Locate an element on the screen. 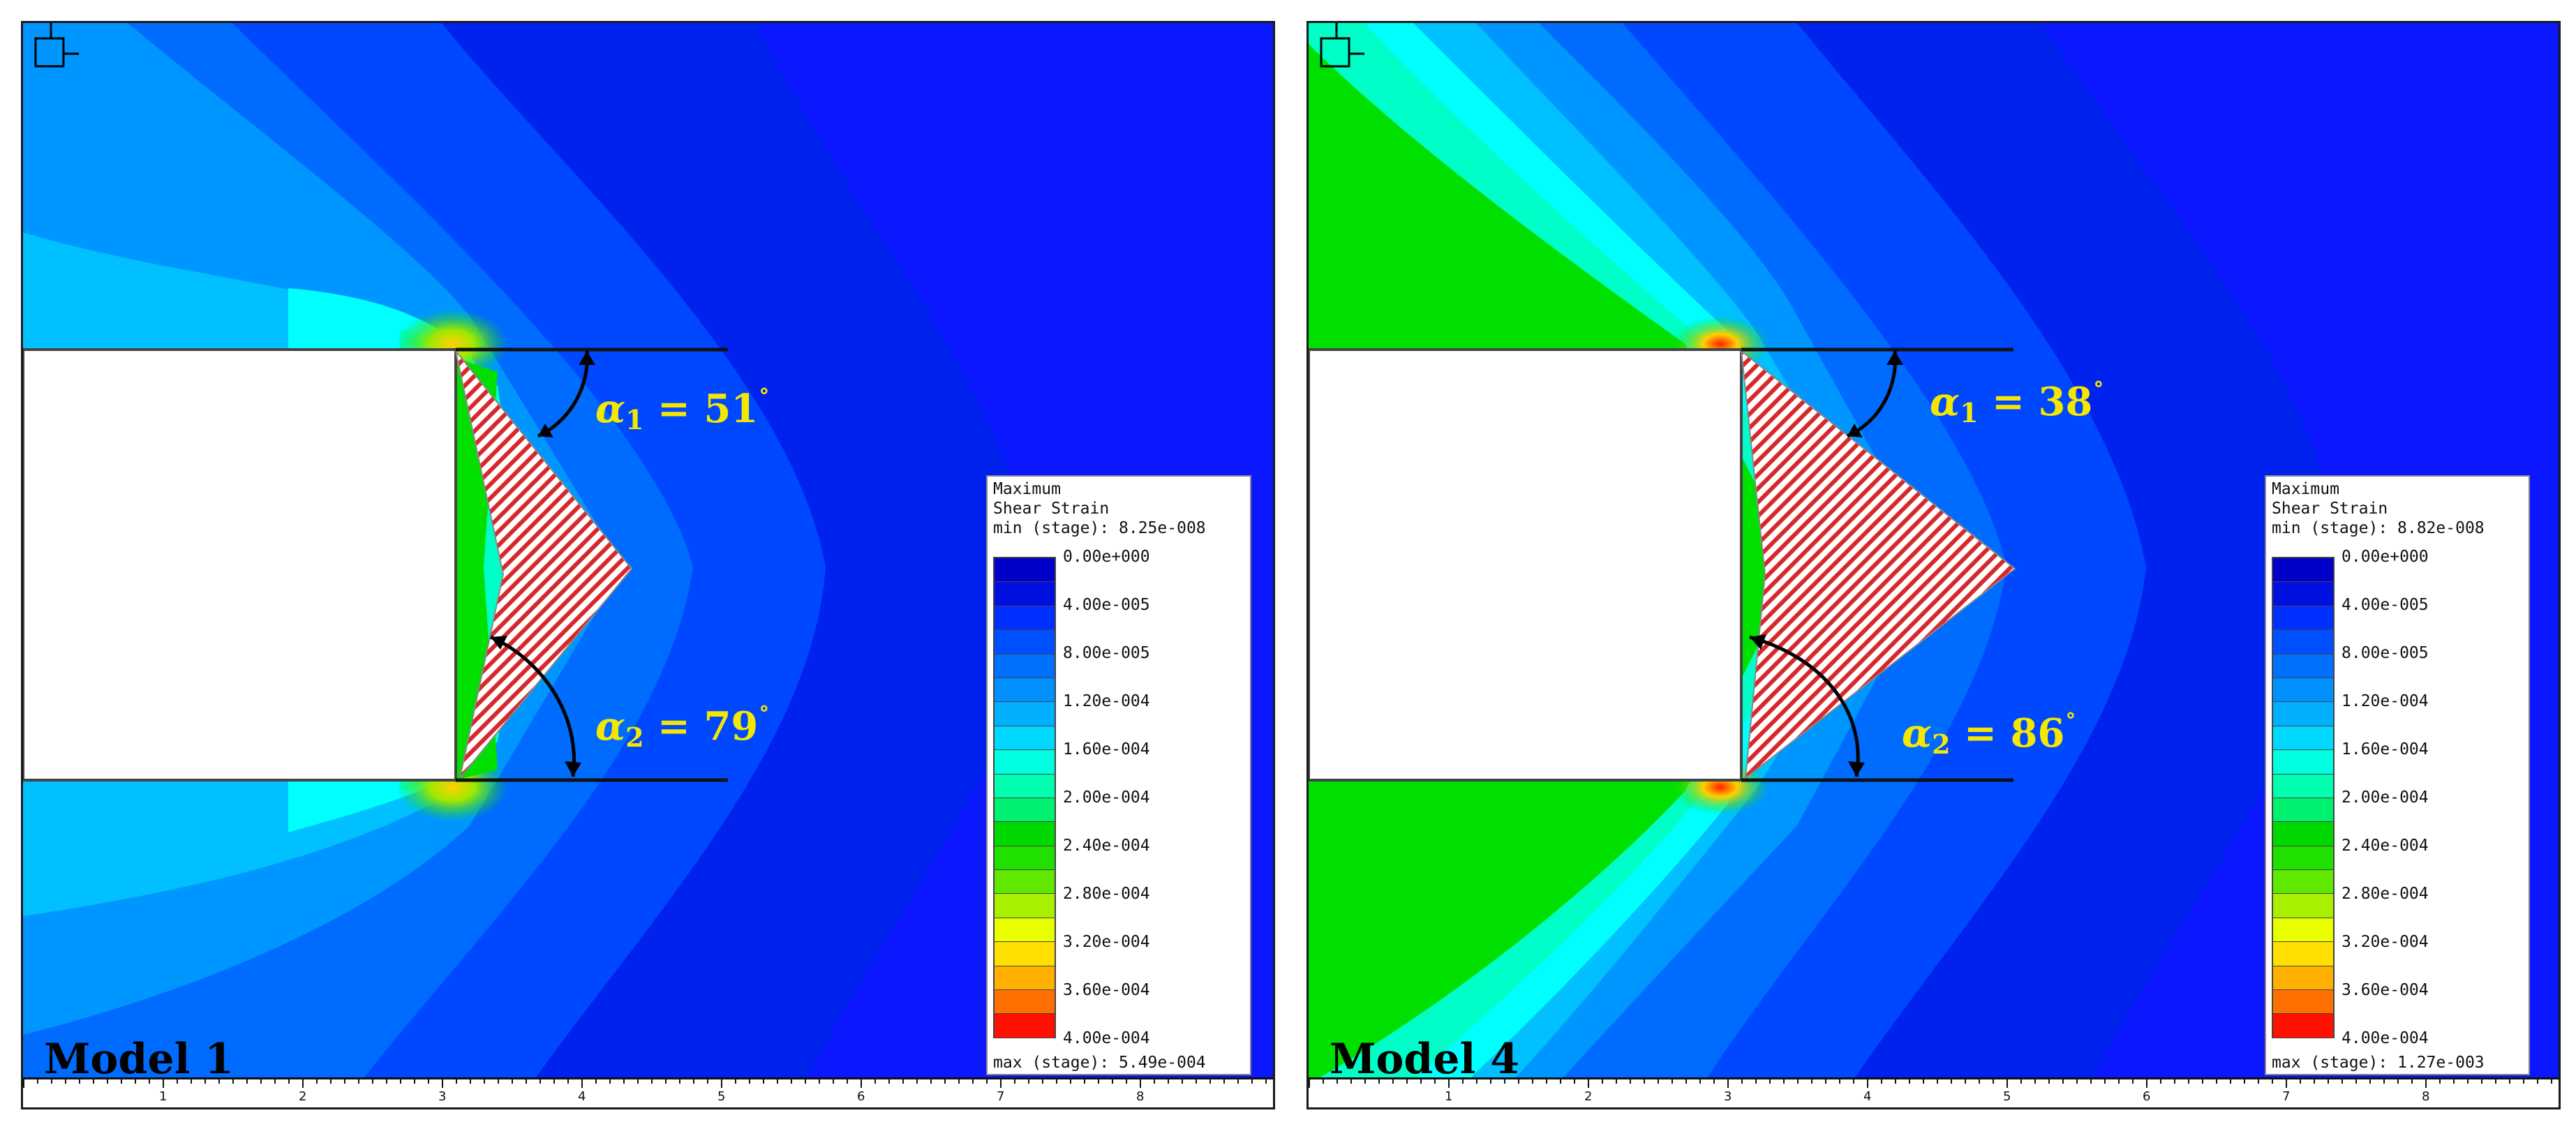 This screenshot has width=2576, height=1129. legend-title: Maximum is located at coordinates (2305, 489).